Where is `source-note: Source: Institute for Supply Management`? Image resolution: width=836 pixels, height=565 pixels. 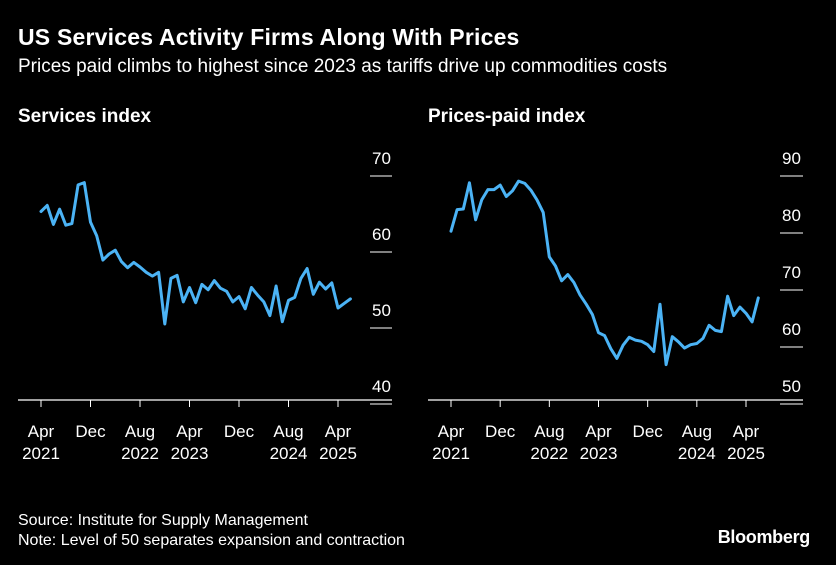 source-note: Source: Institute for Supply Management is located at coordinates (163, 520).